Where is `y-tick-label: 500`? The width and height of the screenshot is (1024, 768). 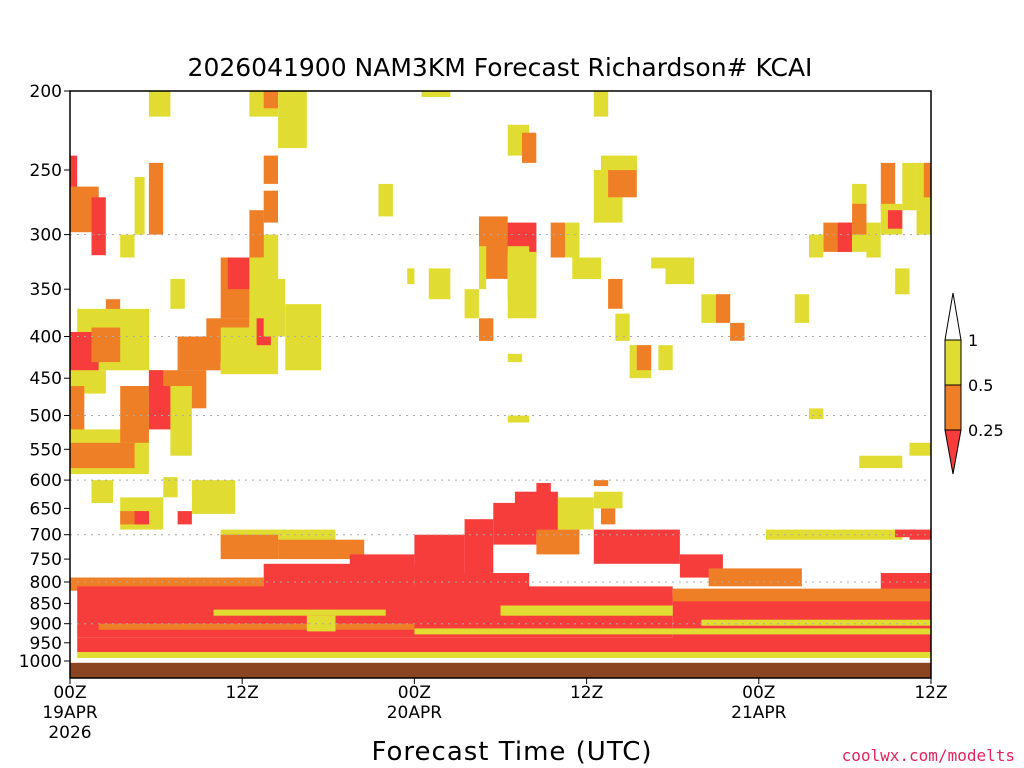
y-tick-label: 500 is located at coordinates (46, 417).